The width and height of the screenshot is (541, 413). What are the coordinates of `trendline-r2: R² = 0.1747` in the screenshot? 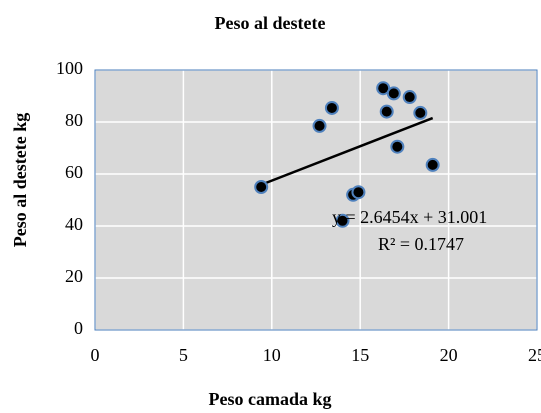 It's located at (421, 244).